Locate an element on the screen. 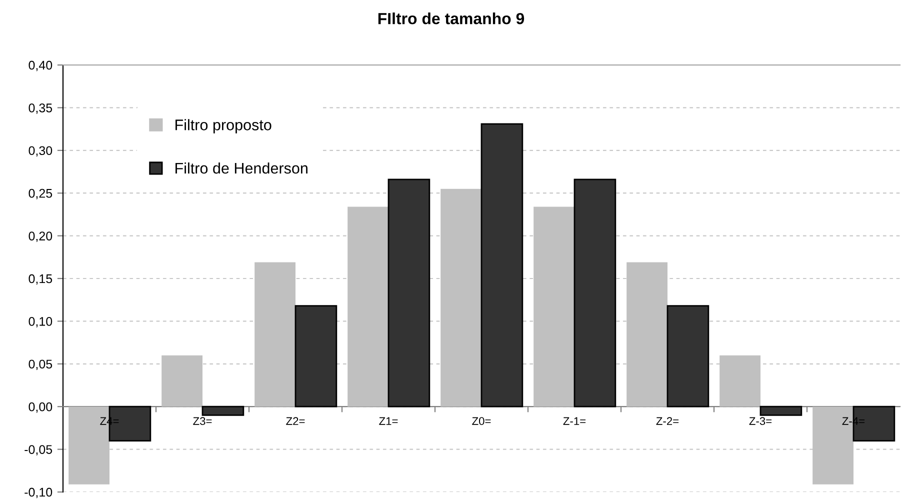 This screenshot has width=902, height=501. y-tick-label: -0,05 is located at coordinates (38, 450).